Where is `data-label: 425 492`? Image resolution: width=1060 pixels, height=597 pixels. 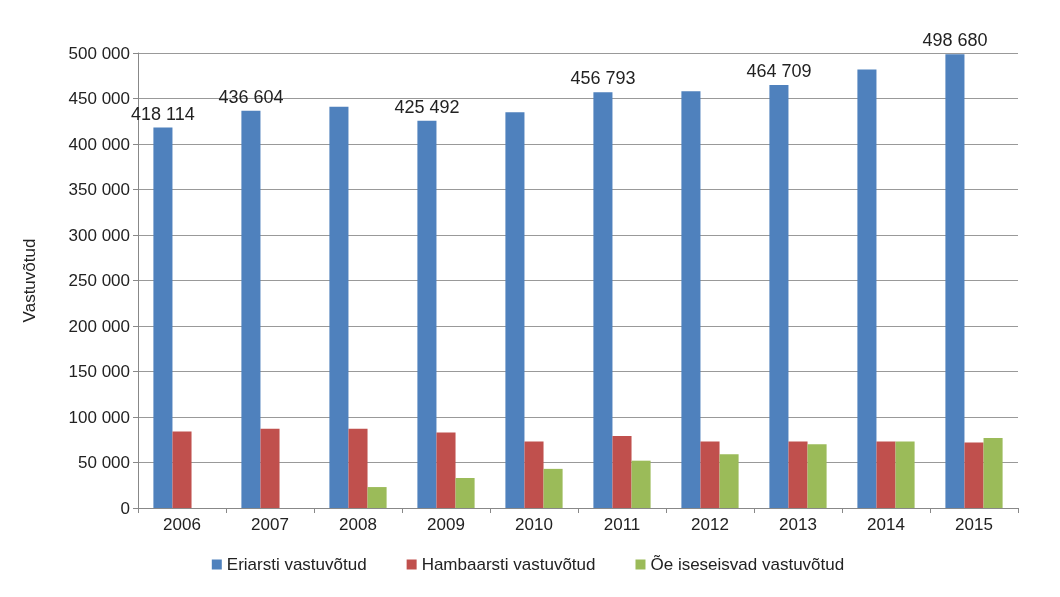
data-label: 425 492 is located at coordinates (427, 106).